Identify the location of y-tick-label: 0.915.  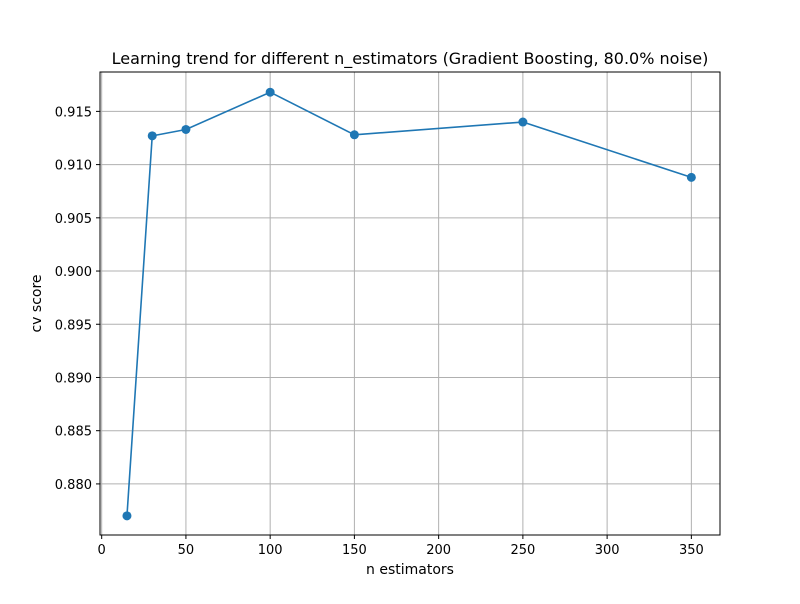
(73, 112).